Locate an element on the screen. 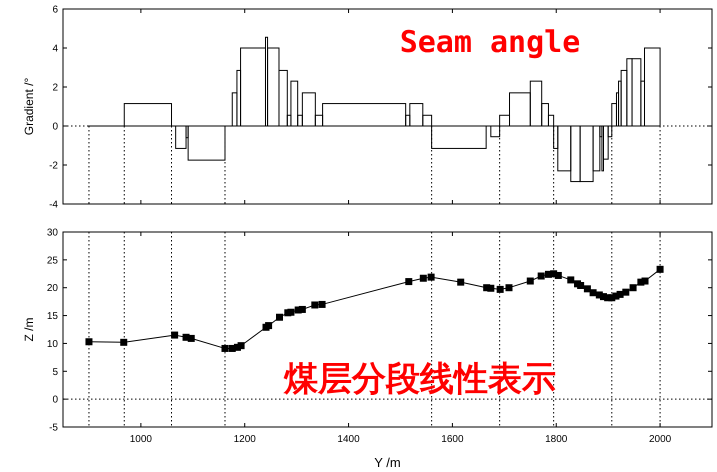  y-tick-label: 5 is located at coordinates (55, 372).